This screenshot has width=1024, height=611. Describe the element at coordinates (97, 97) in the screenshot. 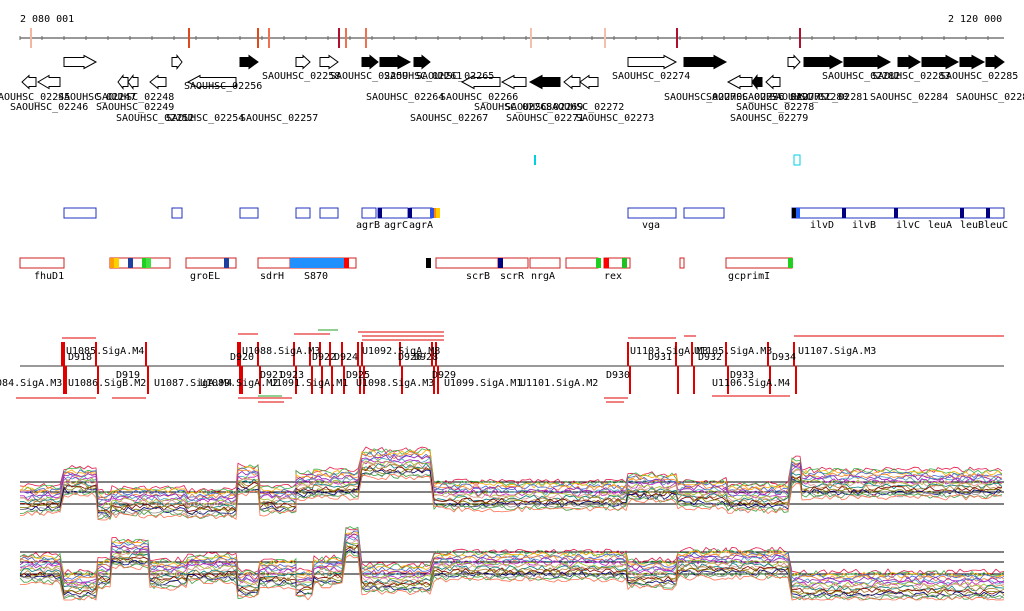

I see `gene-label: SAOUHSC_02247` at that location.